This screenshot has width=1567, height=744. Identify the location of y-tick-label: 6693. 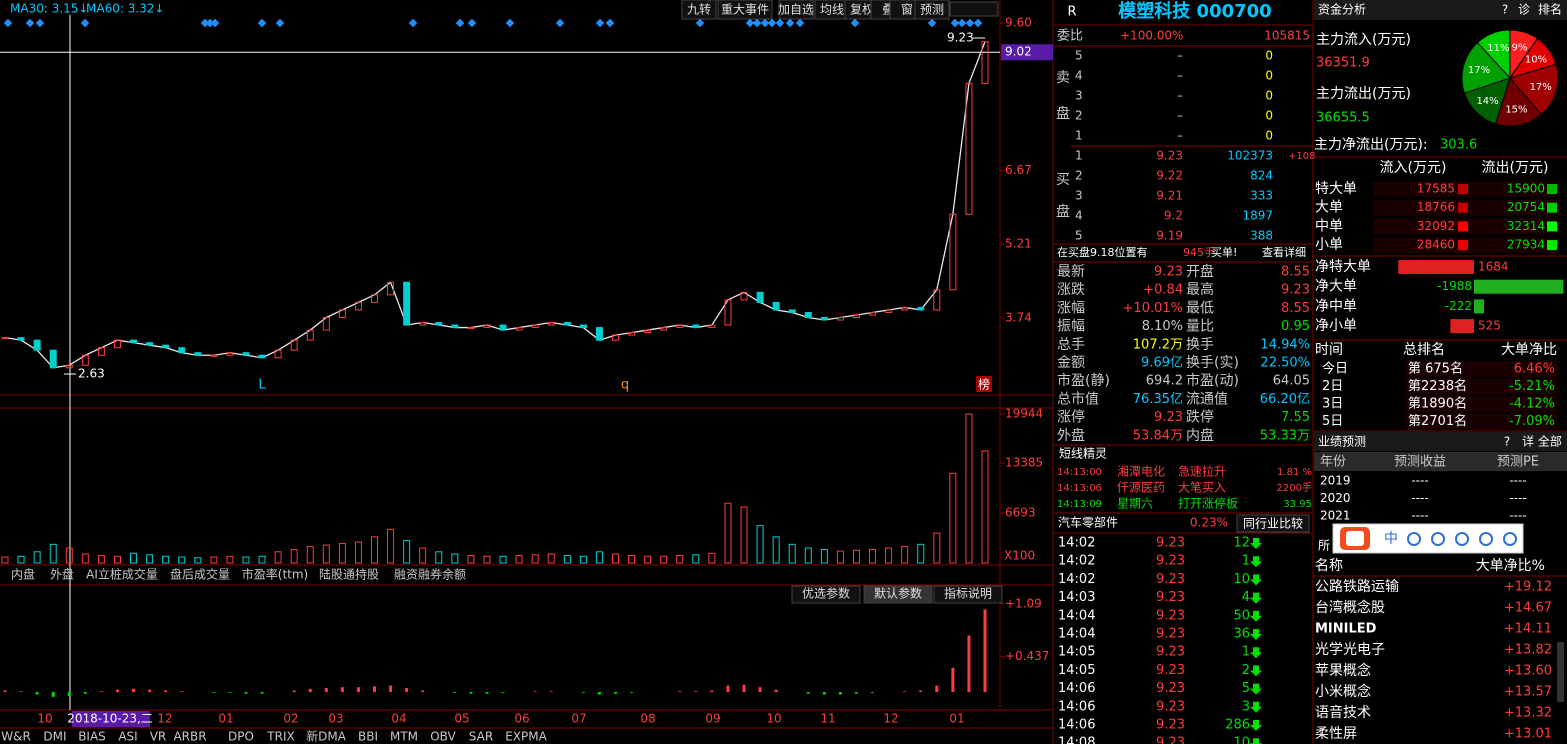
(1020, 512).